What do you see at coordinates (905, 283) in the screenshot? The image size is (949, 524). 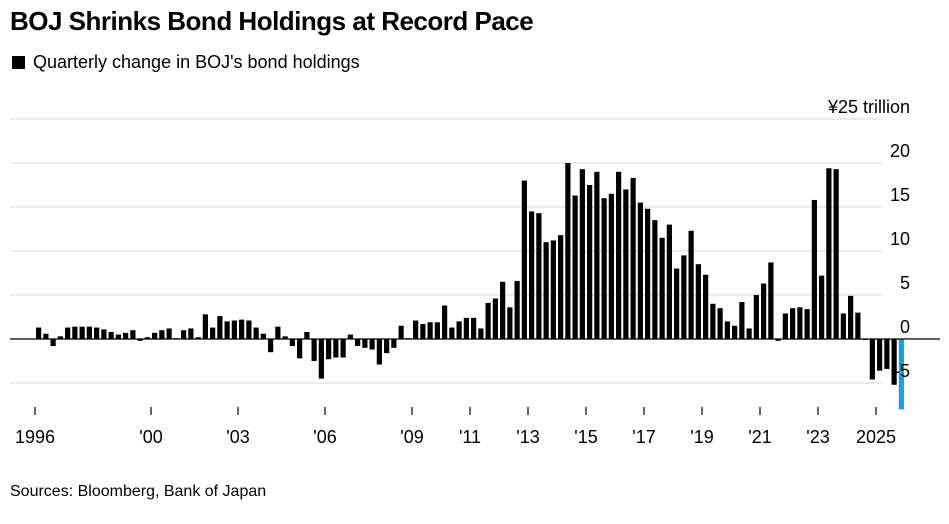 I see `y-tick-label: 5` at bounding box center [905, 283].